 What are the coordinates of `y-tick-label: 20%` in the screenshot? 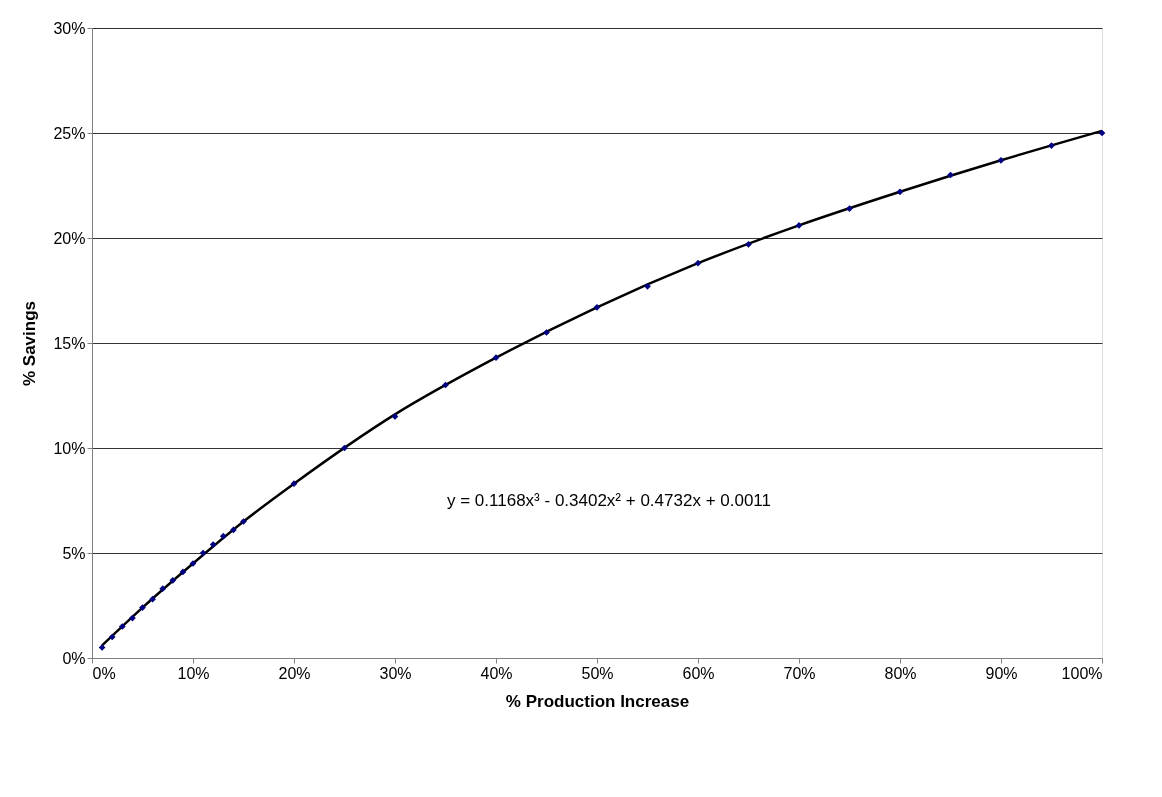 It's located at (69, 238).